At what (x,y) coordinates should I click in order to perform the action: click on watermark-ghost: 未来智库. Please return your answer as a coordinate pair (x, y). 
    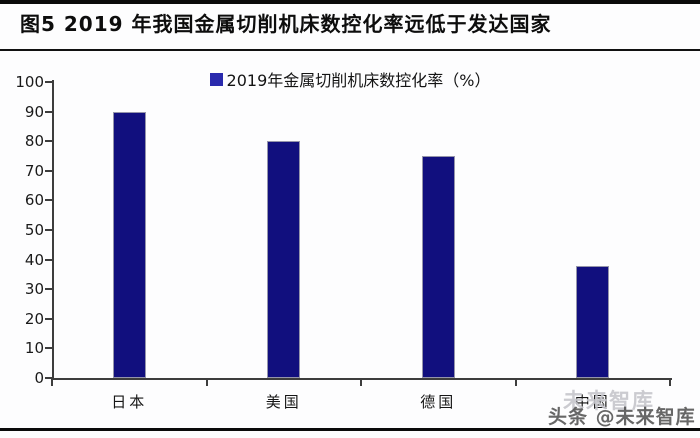
    Looking at the image, I should click on (609, 401).